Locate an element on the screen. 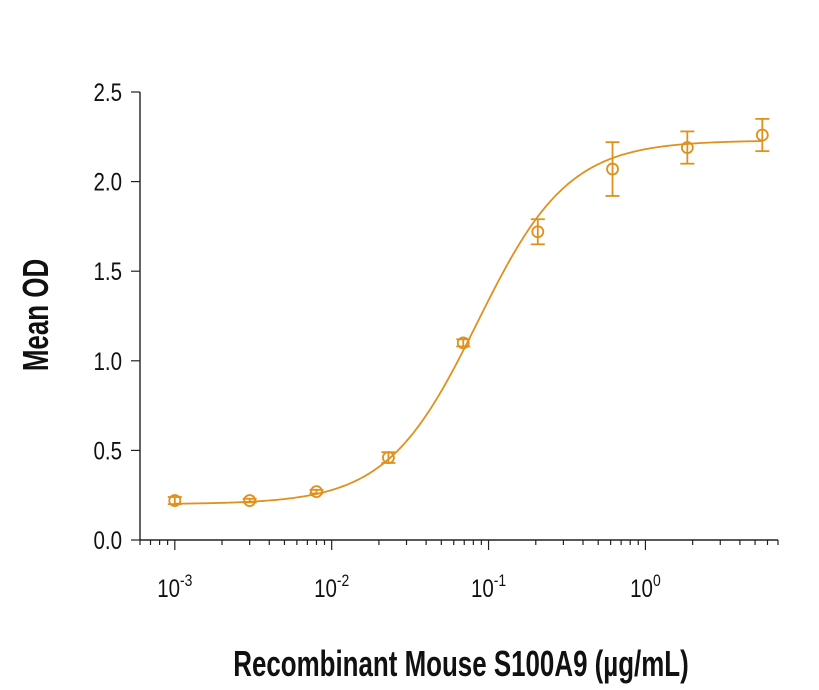 This screenshot has height=690, width=819. x-tick-exponent: -3 is located at coordinates (186, 581).